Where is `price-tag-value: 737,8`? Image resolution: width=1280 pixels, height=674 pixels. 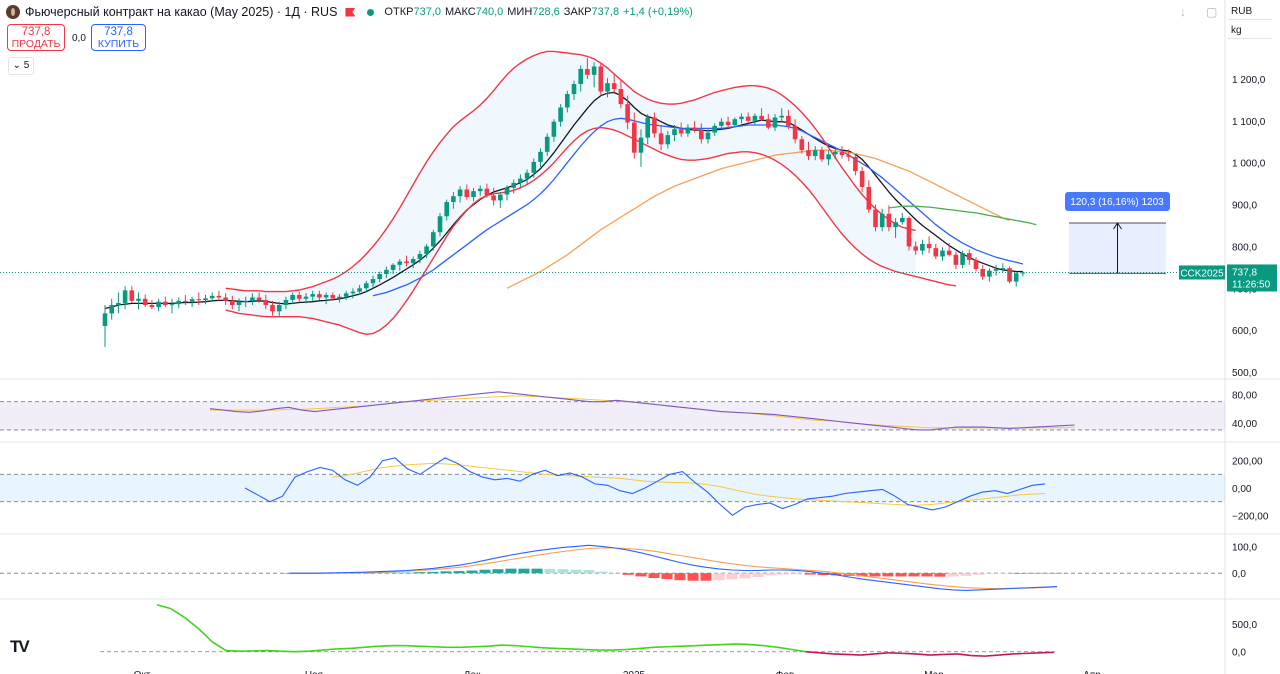
price-tag-value: 737,8 is located at coordinates (1244, 272).